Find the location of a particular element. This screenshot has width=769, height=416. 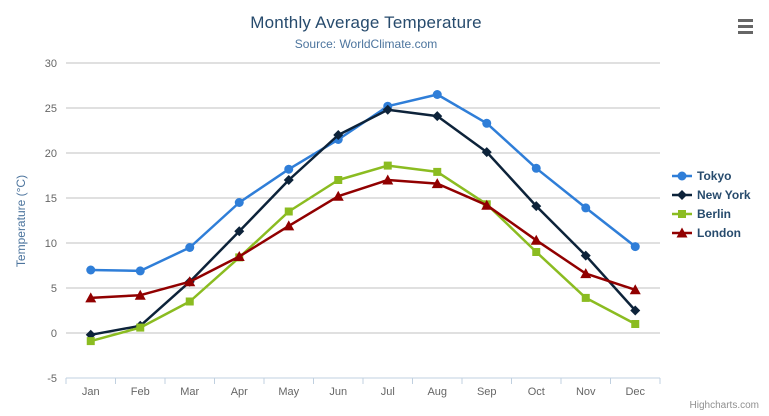

legend-item-tokyo: Tokyo is located at coordinates (711, 175).